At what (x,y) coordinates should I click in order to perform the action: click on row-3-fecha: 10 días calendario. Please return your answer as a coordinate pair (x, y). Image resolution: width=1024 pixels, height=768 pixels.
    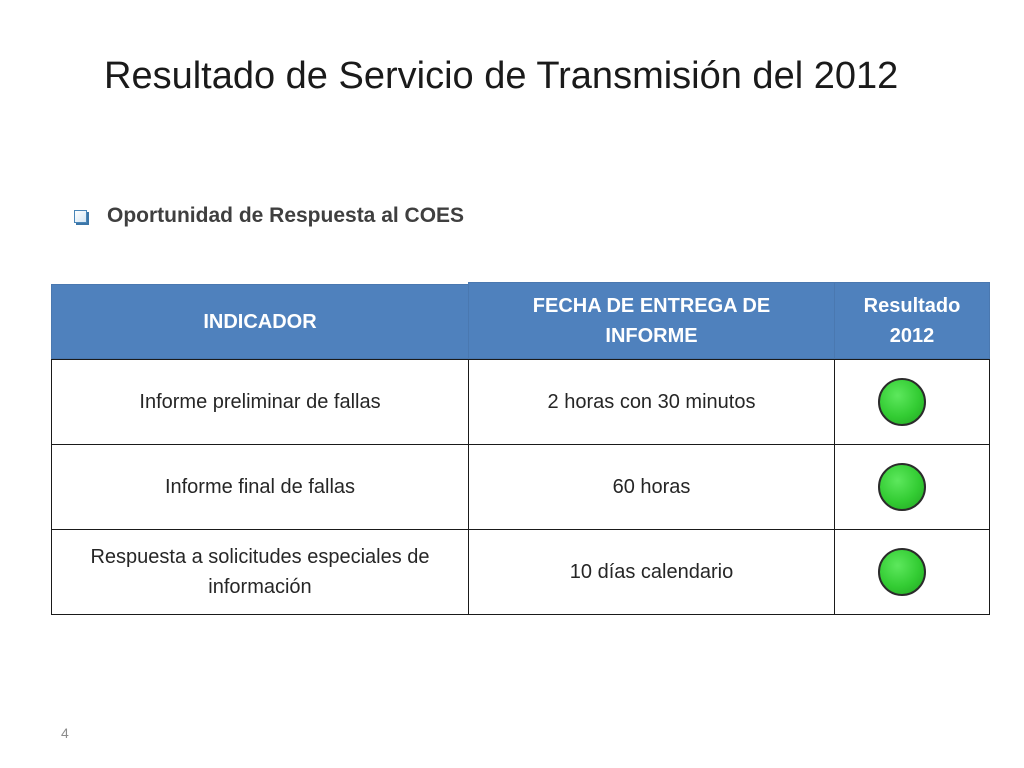
    Looking at the image, I should click on (651, 572).